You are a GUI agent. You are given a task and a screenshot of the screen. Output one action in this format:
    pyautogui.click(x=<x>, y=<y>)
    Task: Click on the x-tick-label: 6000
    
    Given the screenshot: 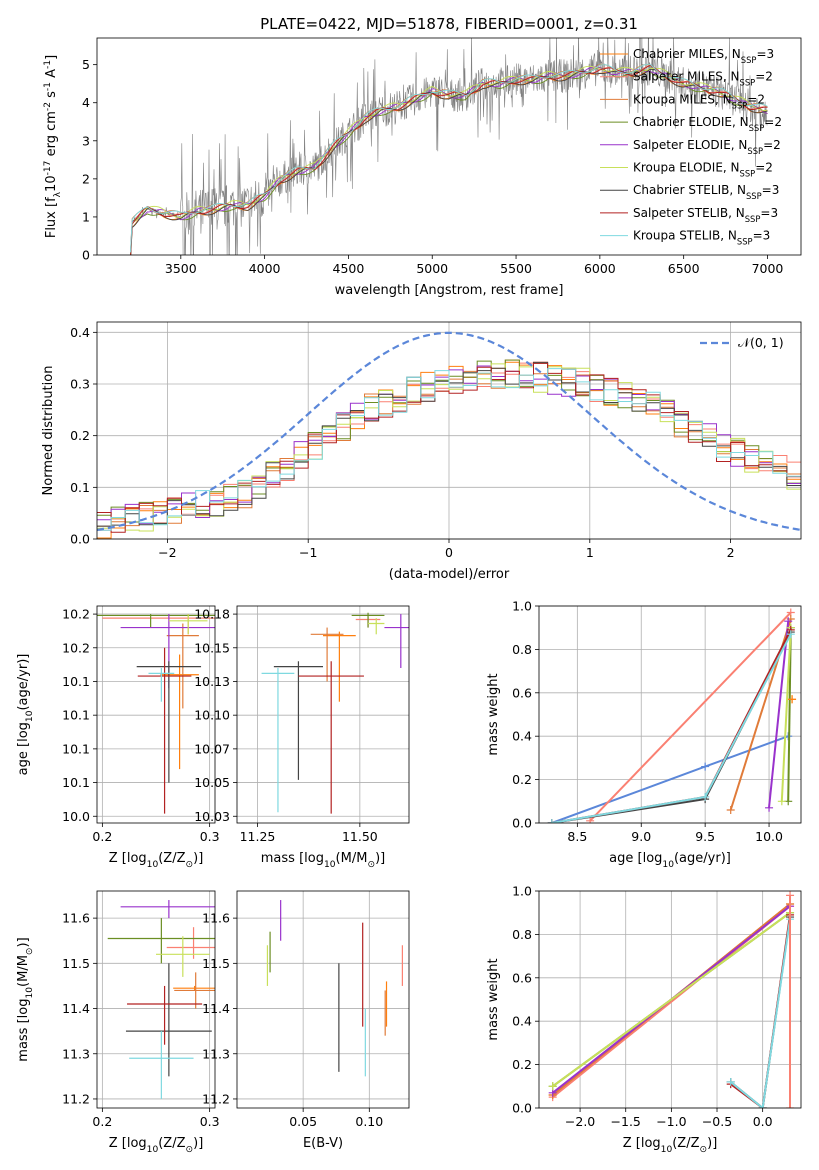 What is the action you would take?
    pyautogui.click(x=600, y=268)
    